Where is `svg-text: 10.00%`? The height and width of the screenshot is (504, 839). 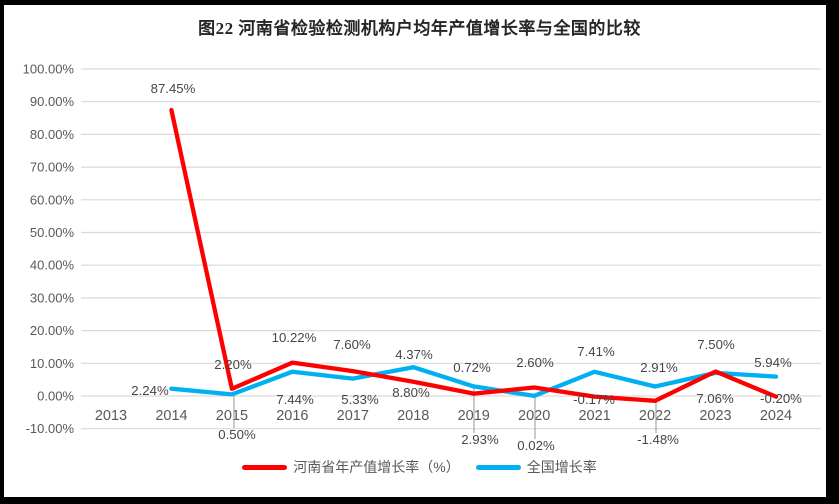
svg-text: 10.00% is located at coordinates (52, 363).